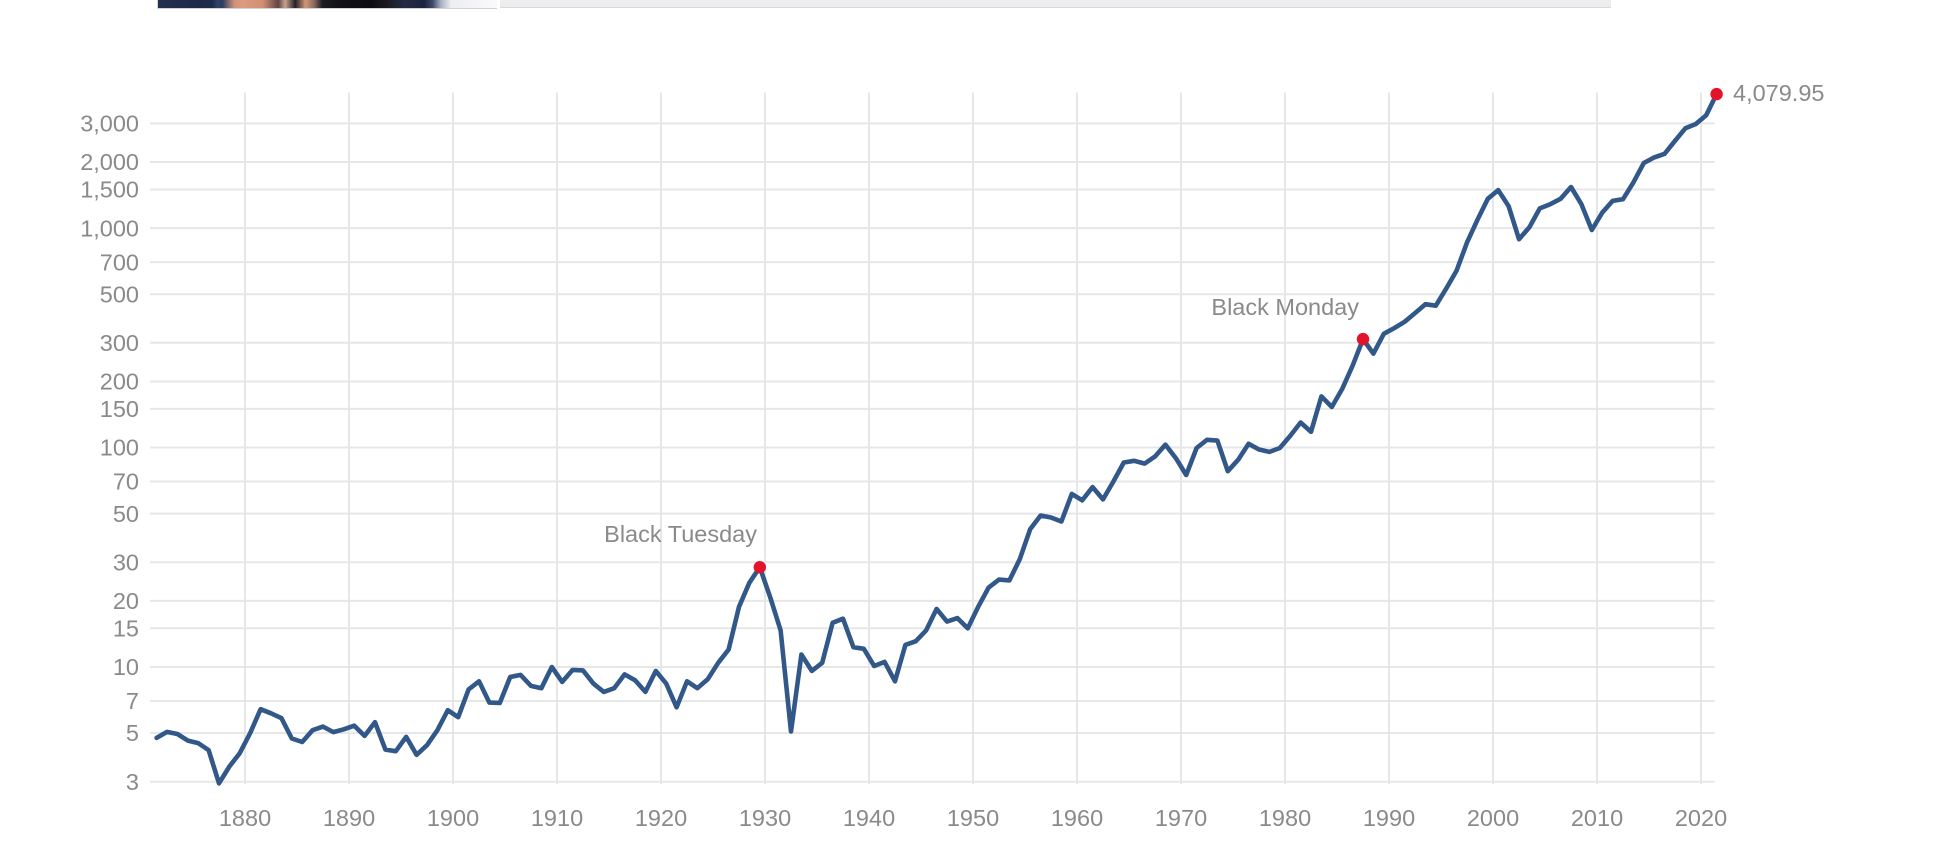 The height and width of the screenshot is (866, 1942). What do you see at coordinates (1285, 818) in the screenshot?
I see `svg-text: 1980` at bounding box center [1285, 818].